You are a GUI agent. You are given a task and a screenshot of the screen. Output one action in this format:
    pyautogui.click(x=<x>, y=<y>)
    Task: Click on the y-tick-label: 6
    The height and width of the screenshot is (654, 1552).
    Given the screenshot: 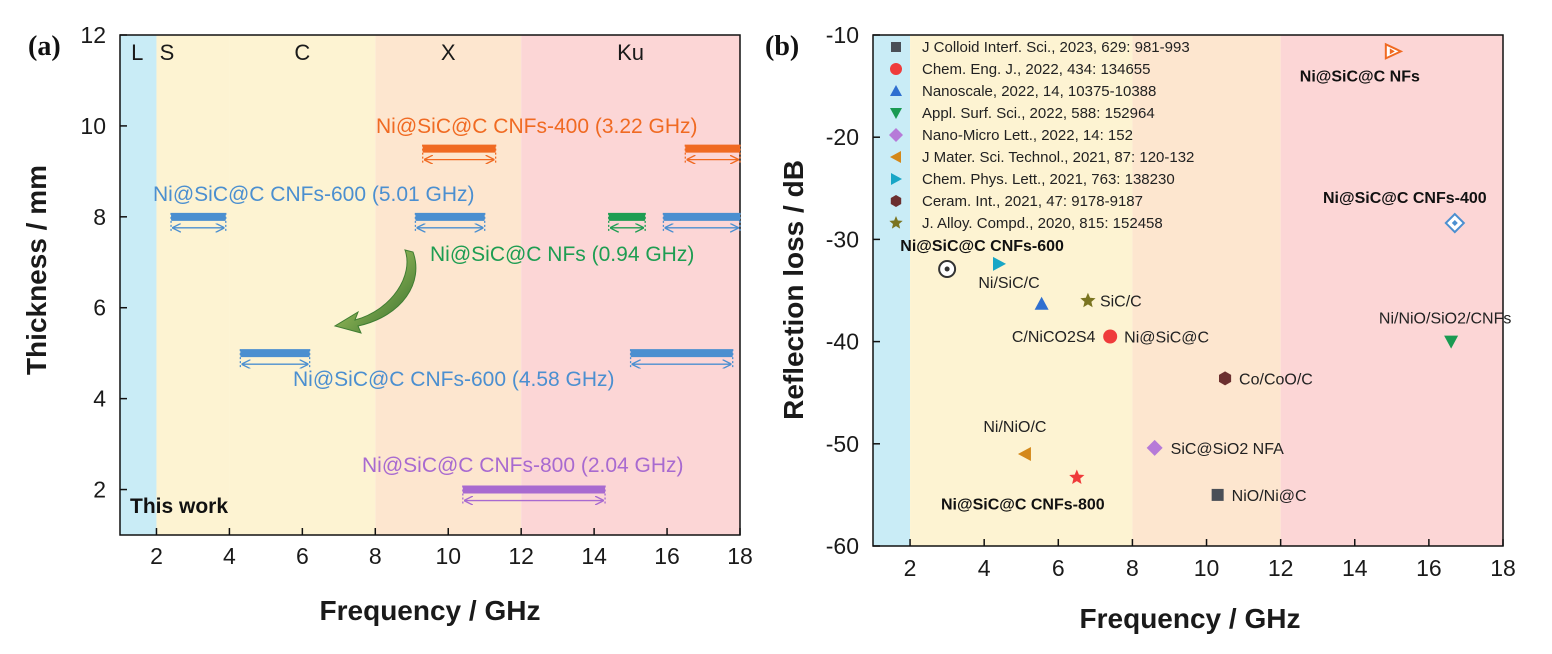 What is the action you would take?
    pyautogui.click(x=99, y=308)
    